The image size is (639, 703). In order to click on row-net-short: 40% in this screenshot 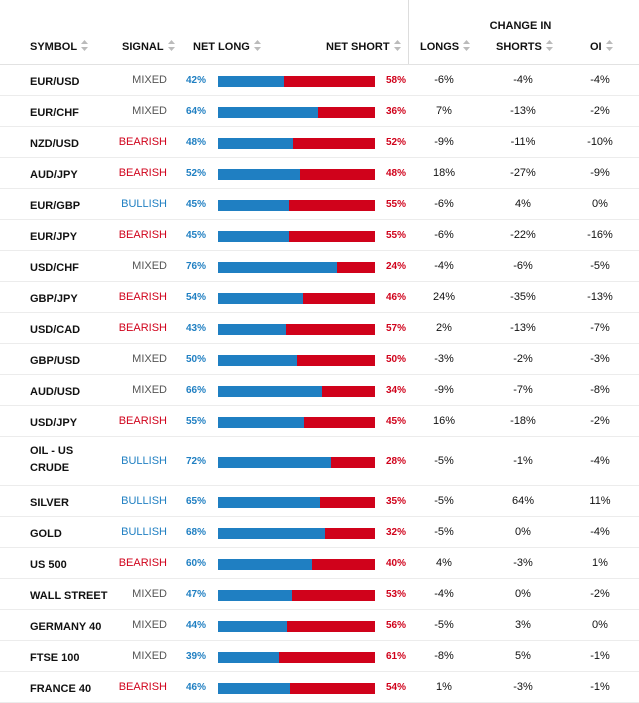, I will do `click(395, 563)`.